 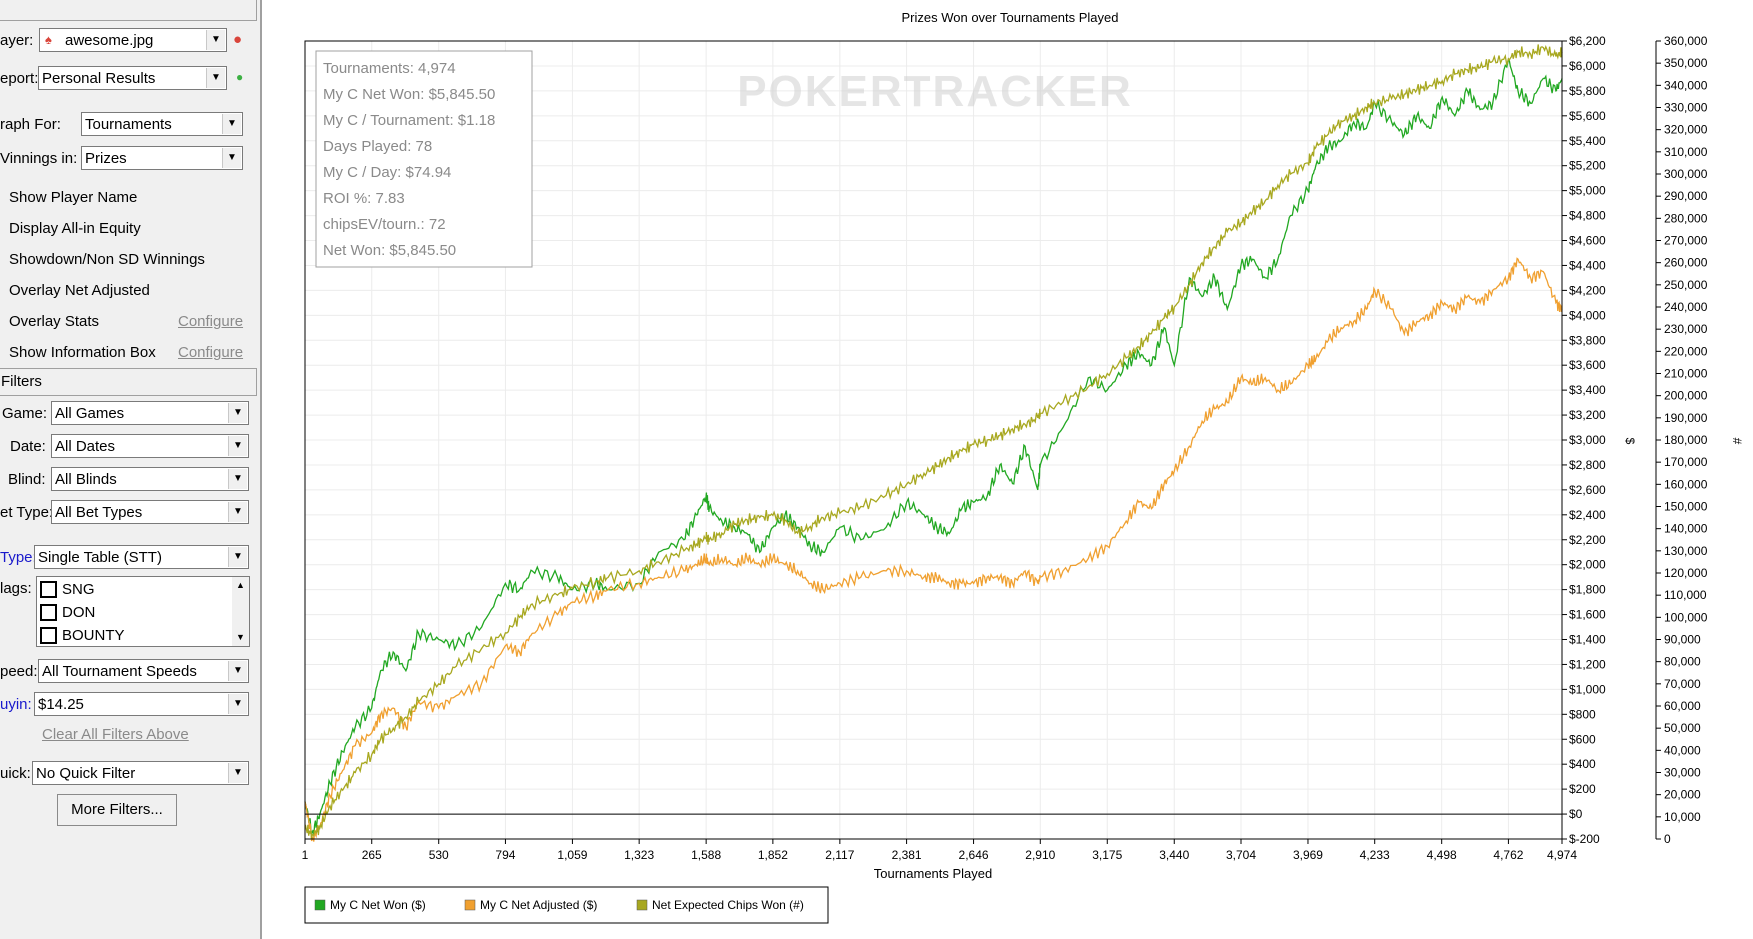 I want to click on x-tick-label: 1,852, so click(x=773, y=855).